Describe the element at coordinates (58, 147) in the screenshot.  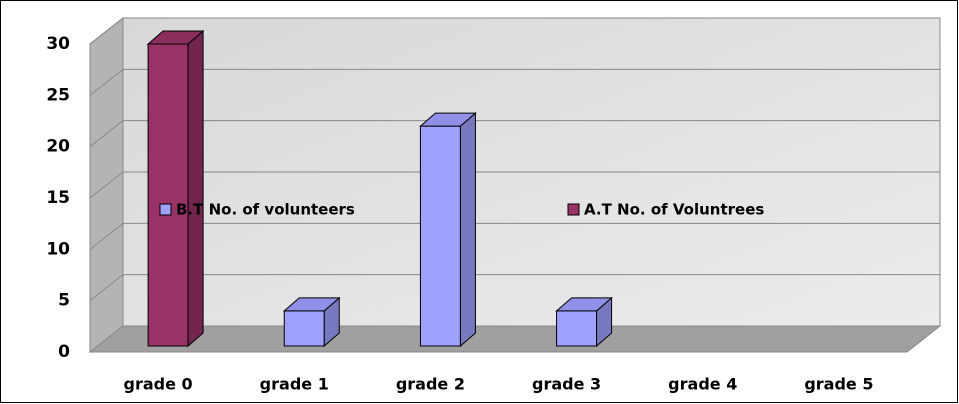
I see `y-tick-label: 20` at that location.